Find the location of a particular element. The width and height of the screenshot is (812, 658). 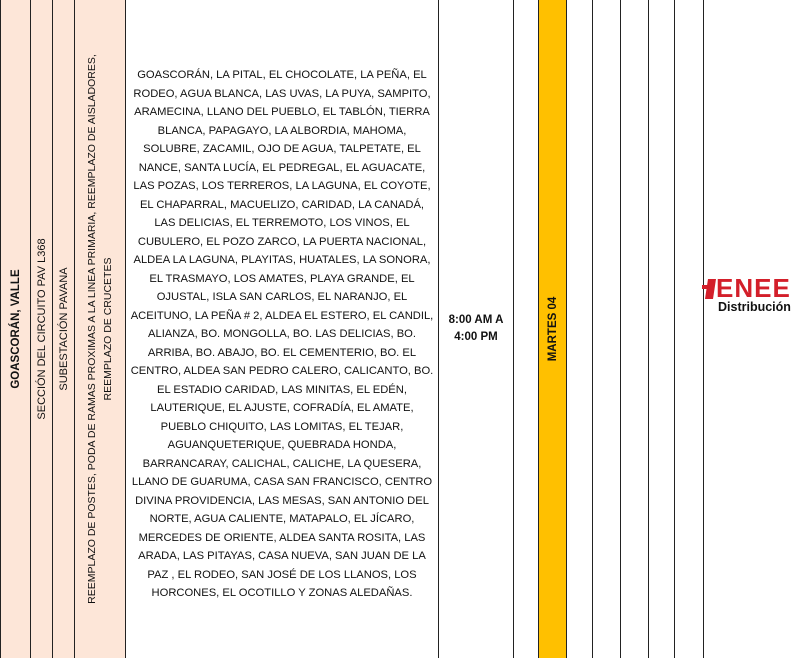

substation-cell: SUBESTACIÓN PAVANA is located at coordinates (63, 329).